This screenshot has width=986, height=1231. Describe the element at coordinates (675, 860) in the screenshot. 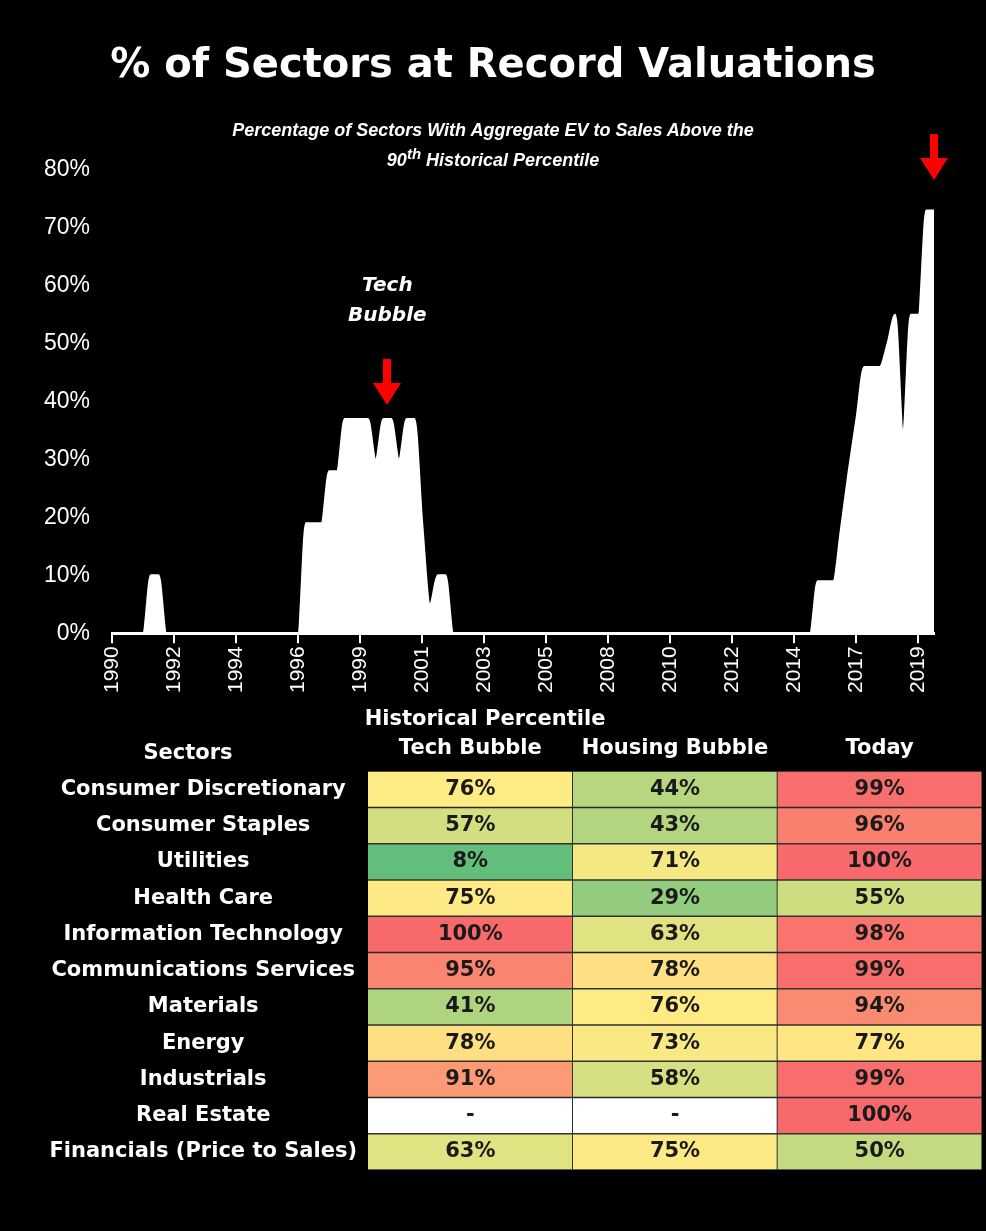

I see `data-label: 71%` at that location.